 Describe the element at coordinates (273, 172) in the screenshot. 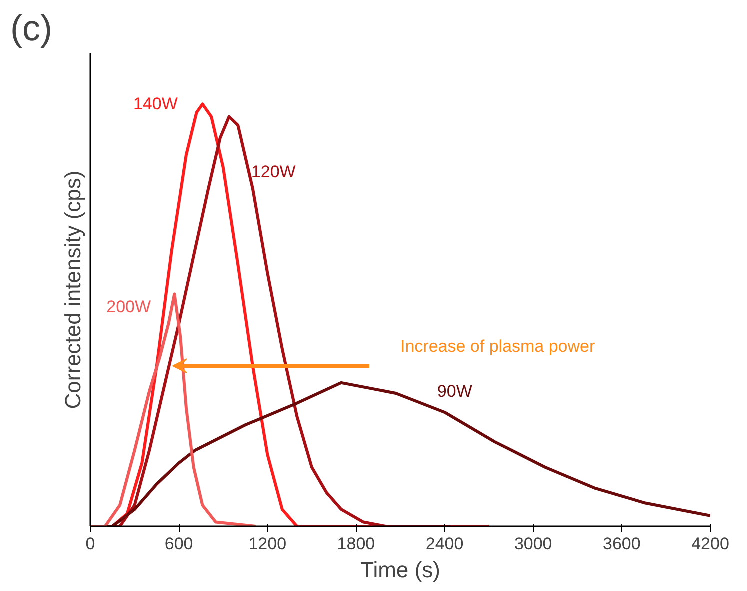

I see `series-label: 120W` at that location.